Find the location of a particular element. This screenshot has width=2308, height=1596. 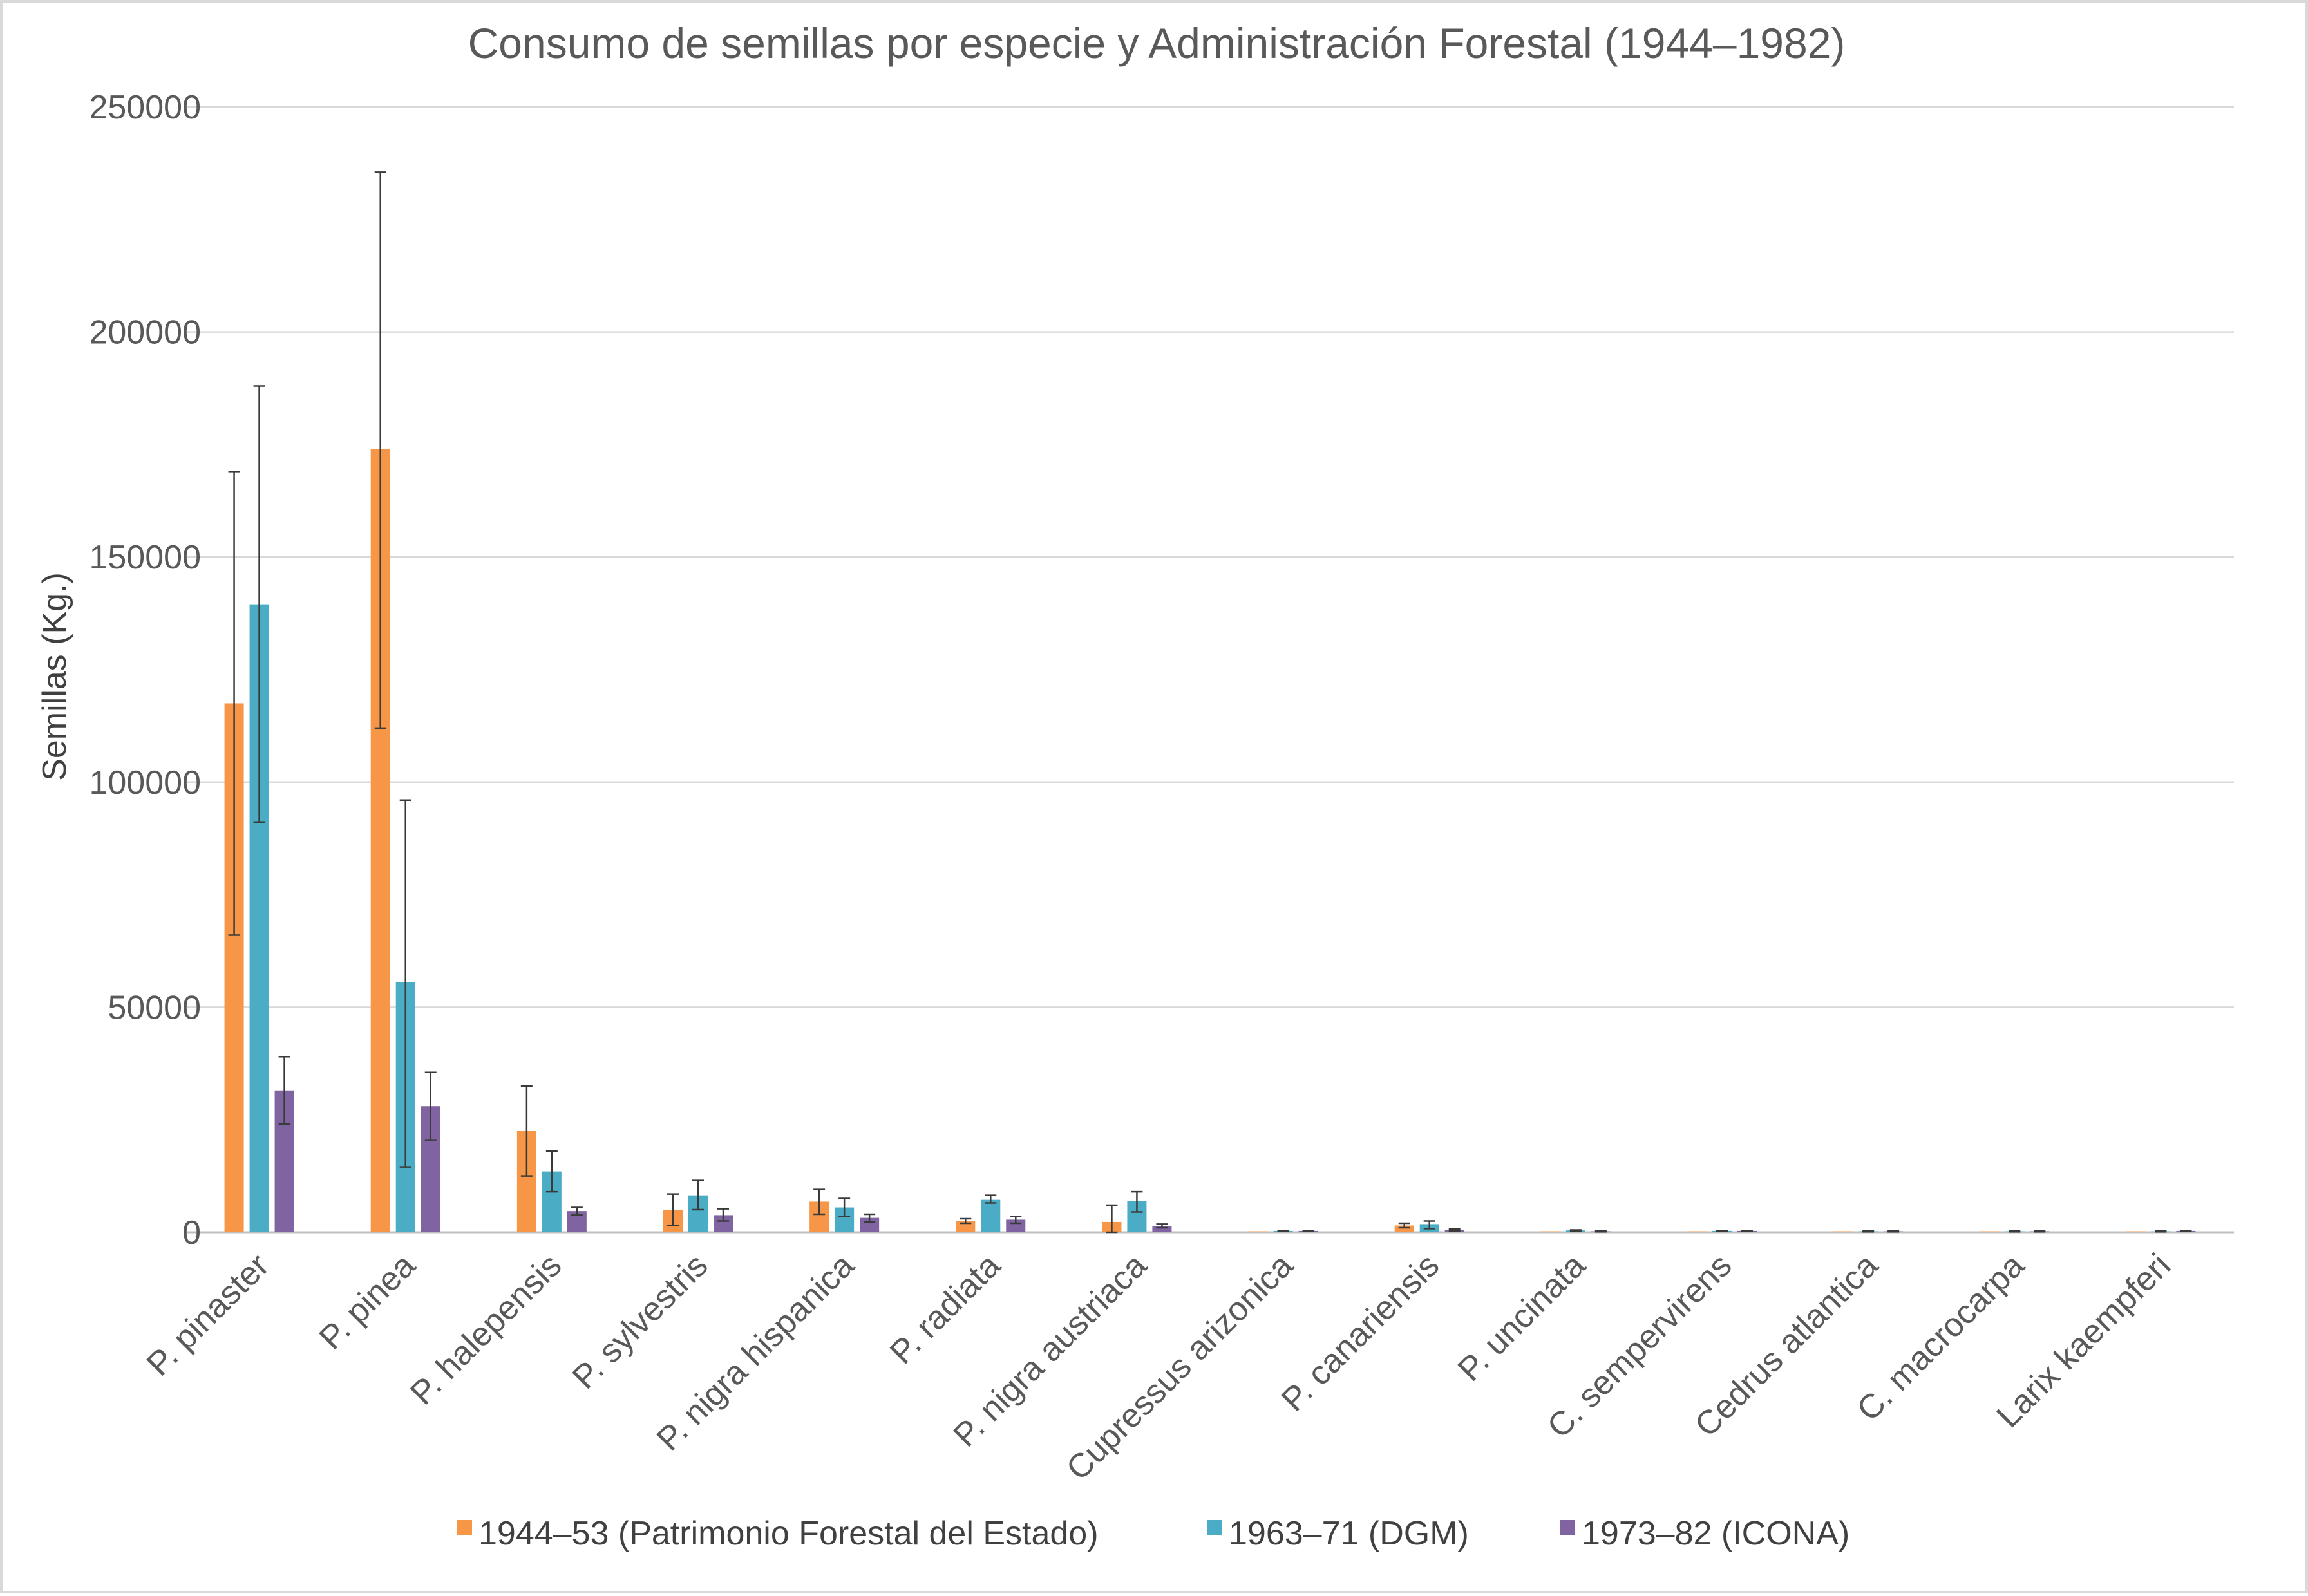

y-axis-label: Semillas (Kg.) is located at coordinates (54, 676).